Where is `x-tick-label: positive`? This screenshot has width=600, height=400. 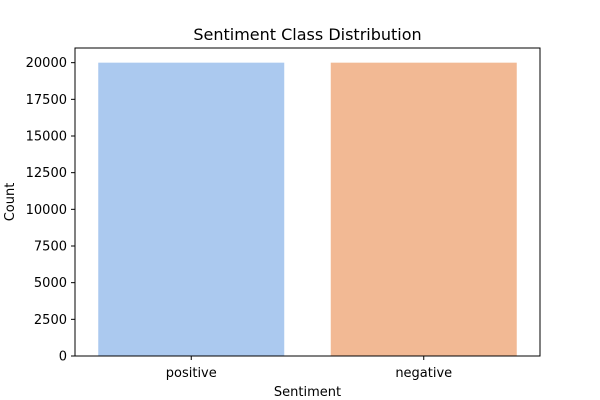
x-tick-label: positive is located at coordinates (191, 373).